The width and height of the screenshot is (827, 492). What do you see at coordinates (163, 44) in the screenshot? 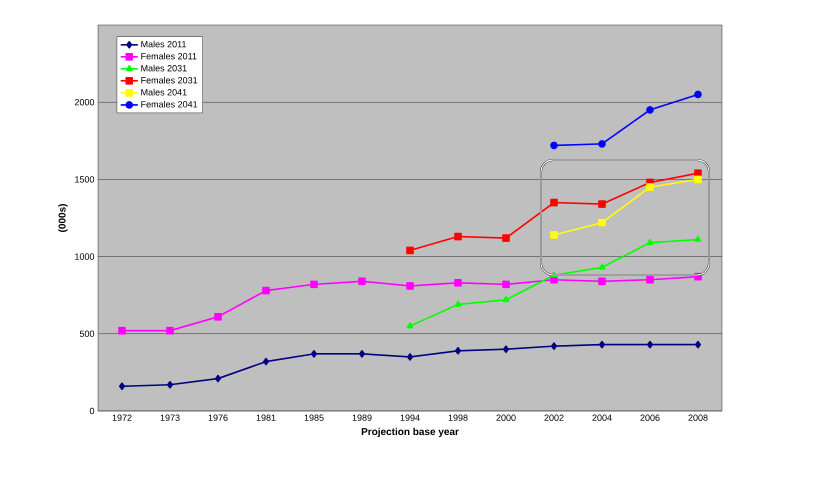
I see `legend-label: Males 2011` at bounding box center [163, 44].